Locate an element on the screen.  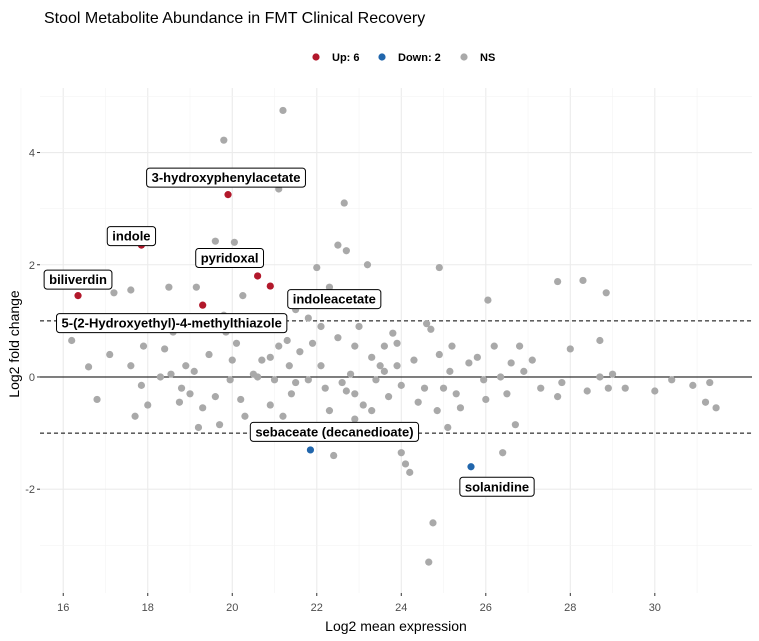
point-label-text: solanidine is located at coordinates (497, 486).